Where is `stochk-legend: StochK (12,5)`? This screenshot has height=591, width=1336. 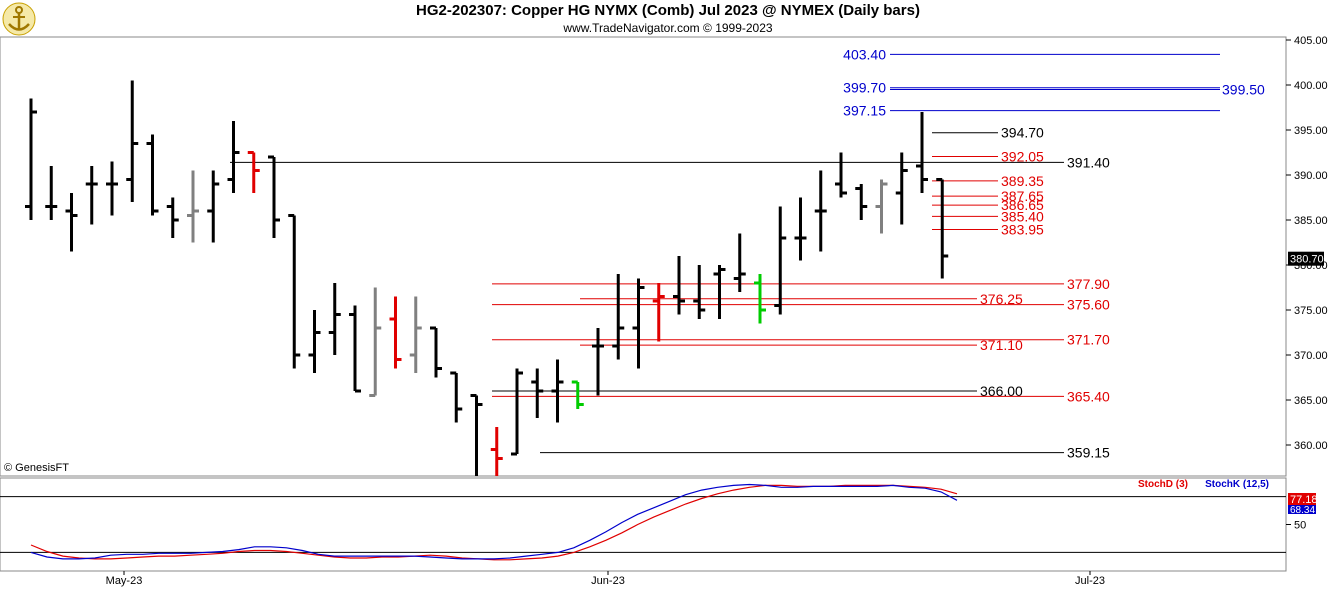
stochk-legend: StochK (12,5) is located at coordinates (1237, 484).